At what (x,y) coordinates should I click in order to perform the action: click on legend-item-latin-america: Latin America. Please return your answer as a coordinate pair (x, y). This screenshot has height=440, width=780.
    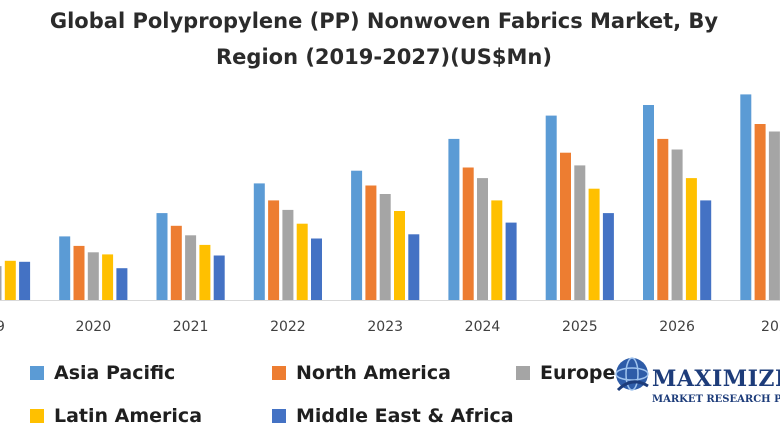
    Looking at the image, I should click on (116, 416).